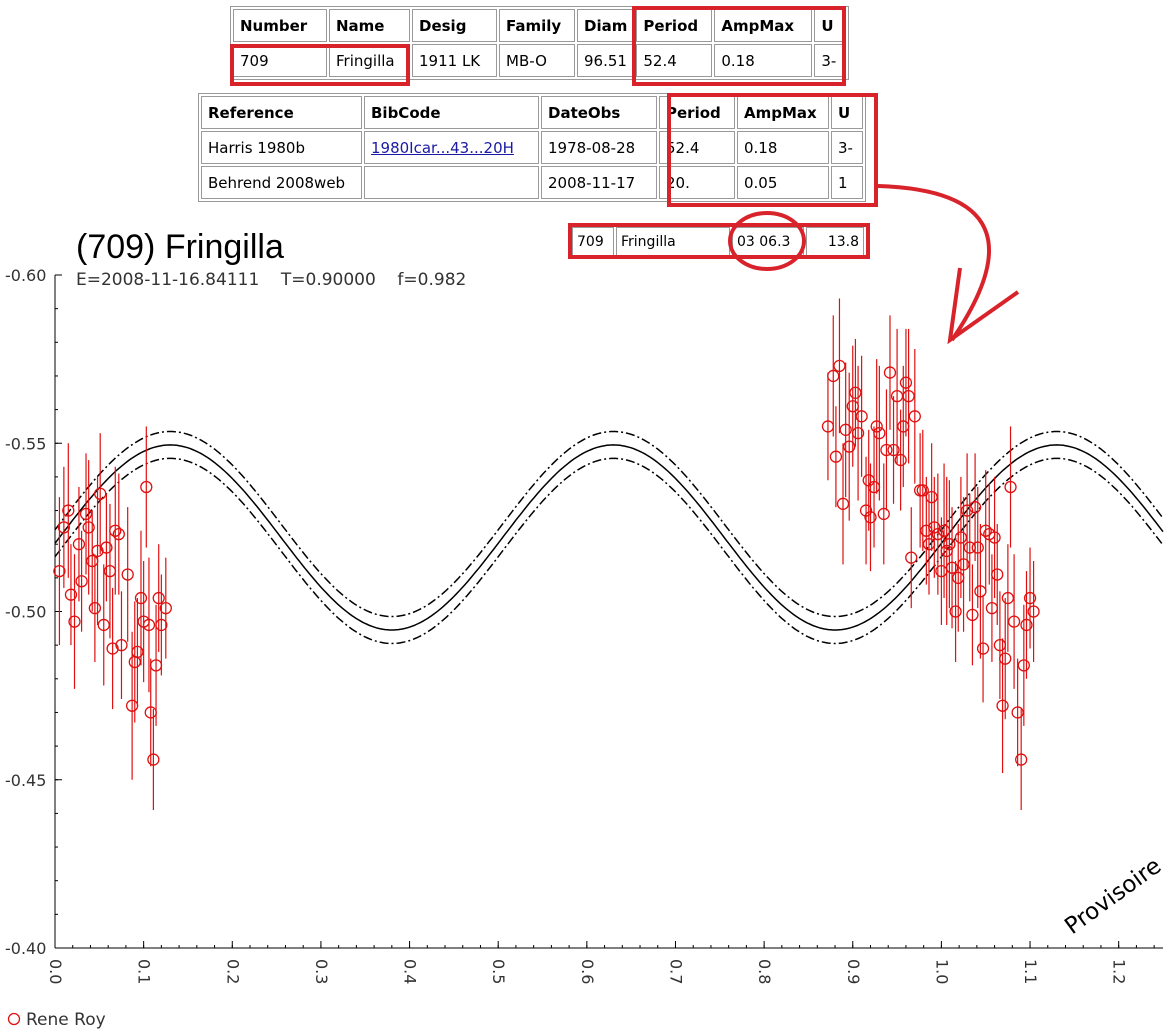 This screenshot has height=1033, width=1175. Describe the element at coordinates (144, 971) in the screenshot. I see `x-tick-label: 0.1` at that location.